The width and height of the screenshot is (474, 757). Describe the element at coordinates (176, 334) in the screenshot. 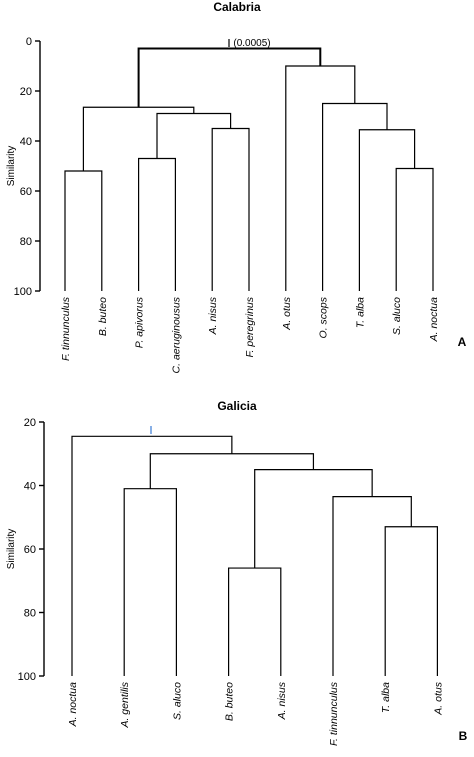

I see `leaf-label: C. aeruginousus` at that location.